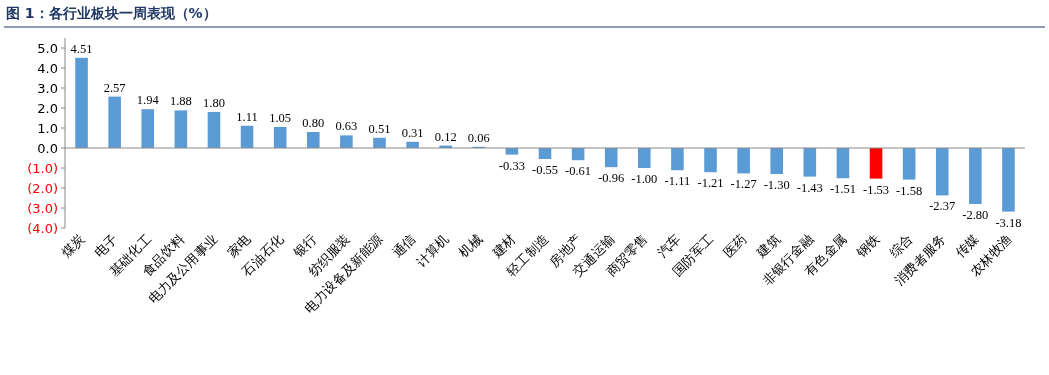 Image resolution: width=1049 pixels, height=375 pixels. I want to click on data-label: 1.94, so click(148, 100).